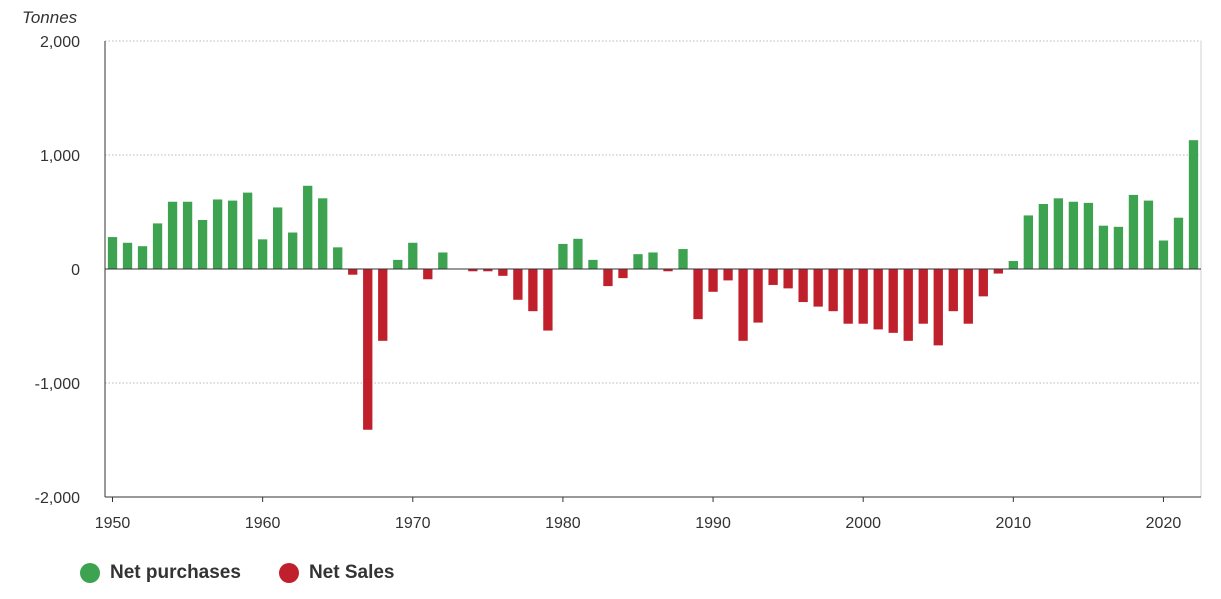  What do you see at coordinates (773, 277) in the screenshot?
I see `bar-1994` at bounding box center [773, 277].